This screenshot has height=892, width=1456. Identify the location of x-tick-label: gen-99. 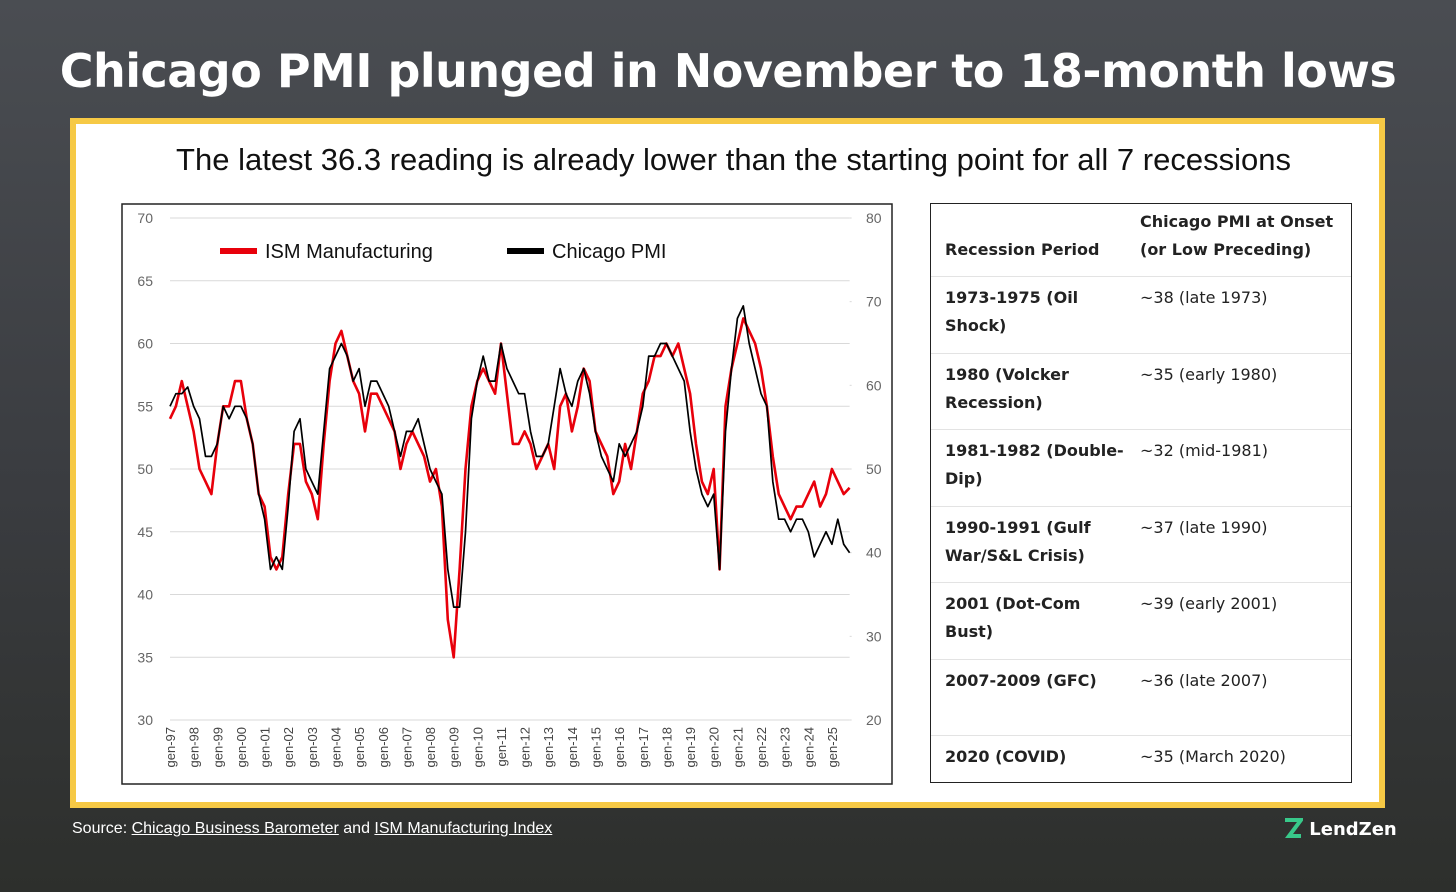
(217, 747).